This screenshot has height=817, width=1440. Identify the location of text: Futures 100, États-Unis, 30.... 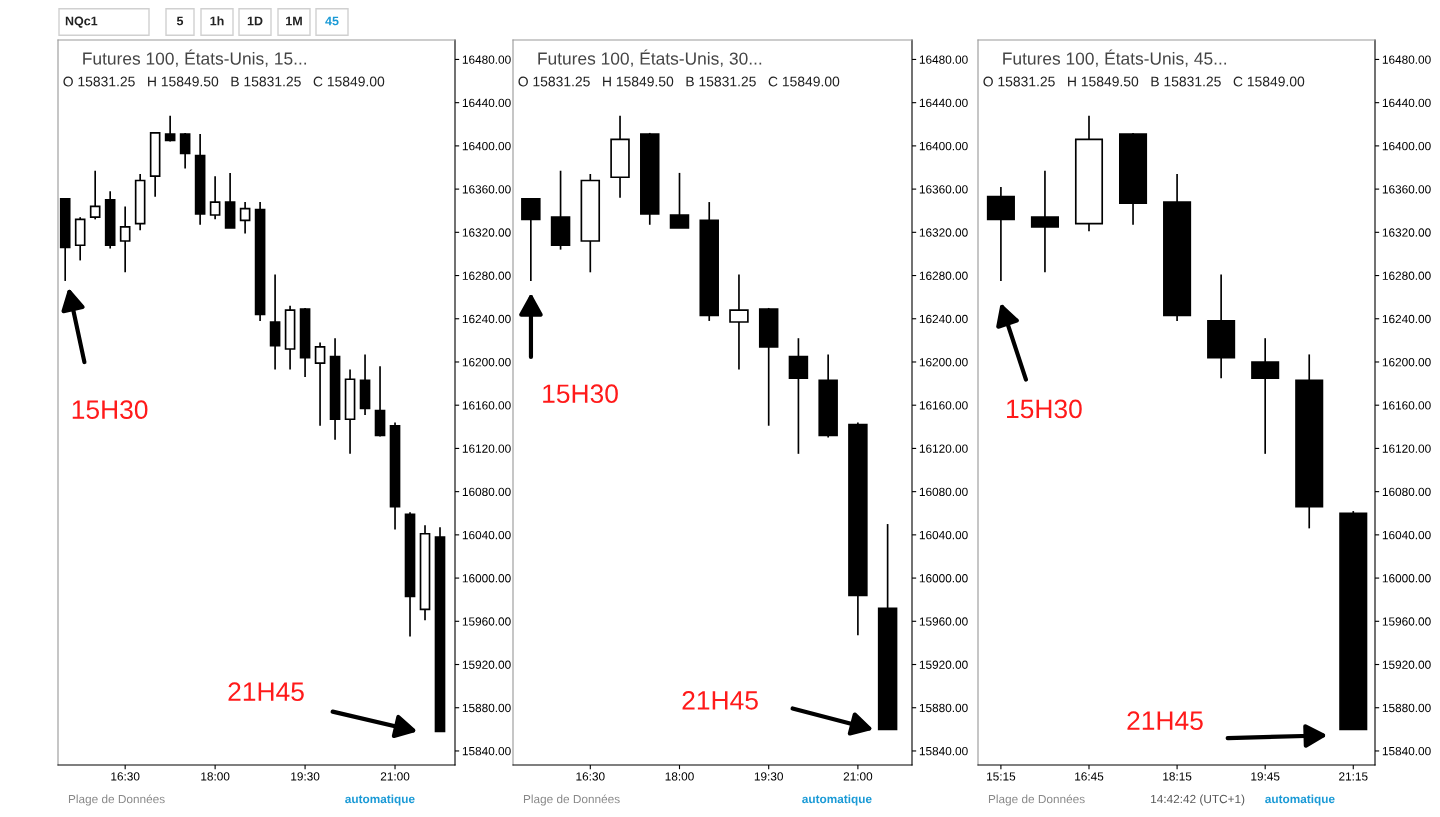
(650, 58).